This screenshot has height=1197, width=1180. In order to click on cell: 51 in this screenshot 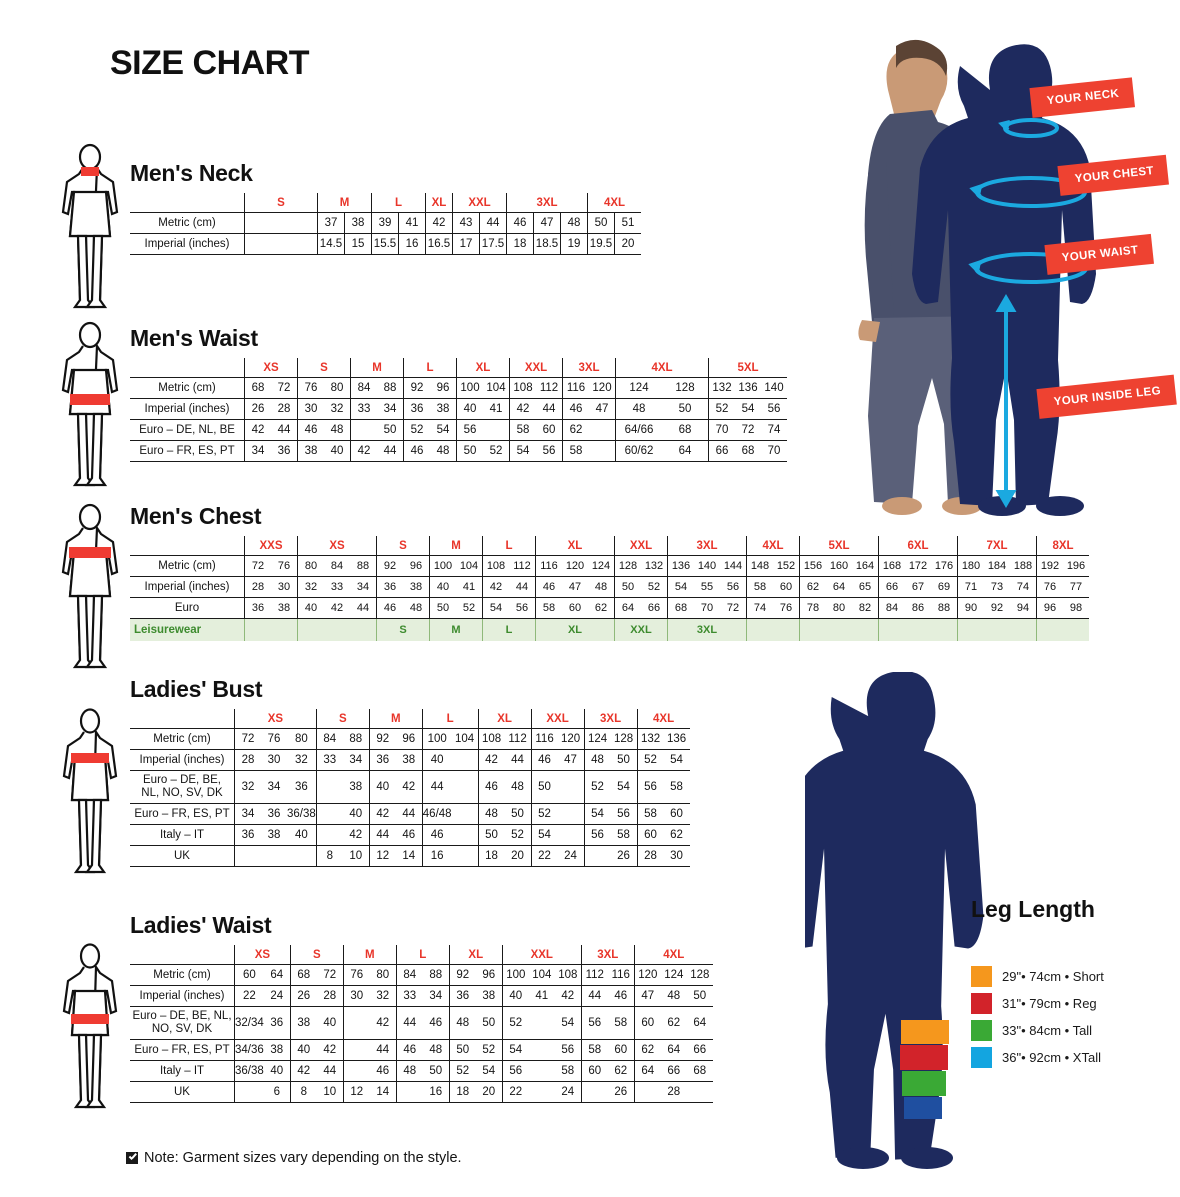, I will do `click(627, 223)`.